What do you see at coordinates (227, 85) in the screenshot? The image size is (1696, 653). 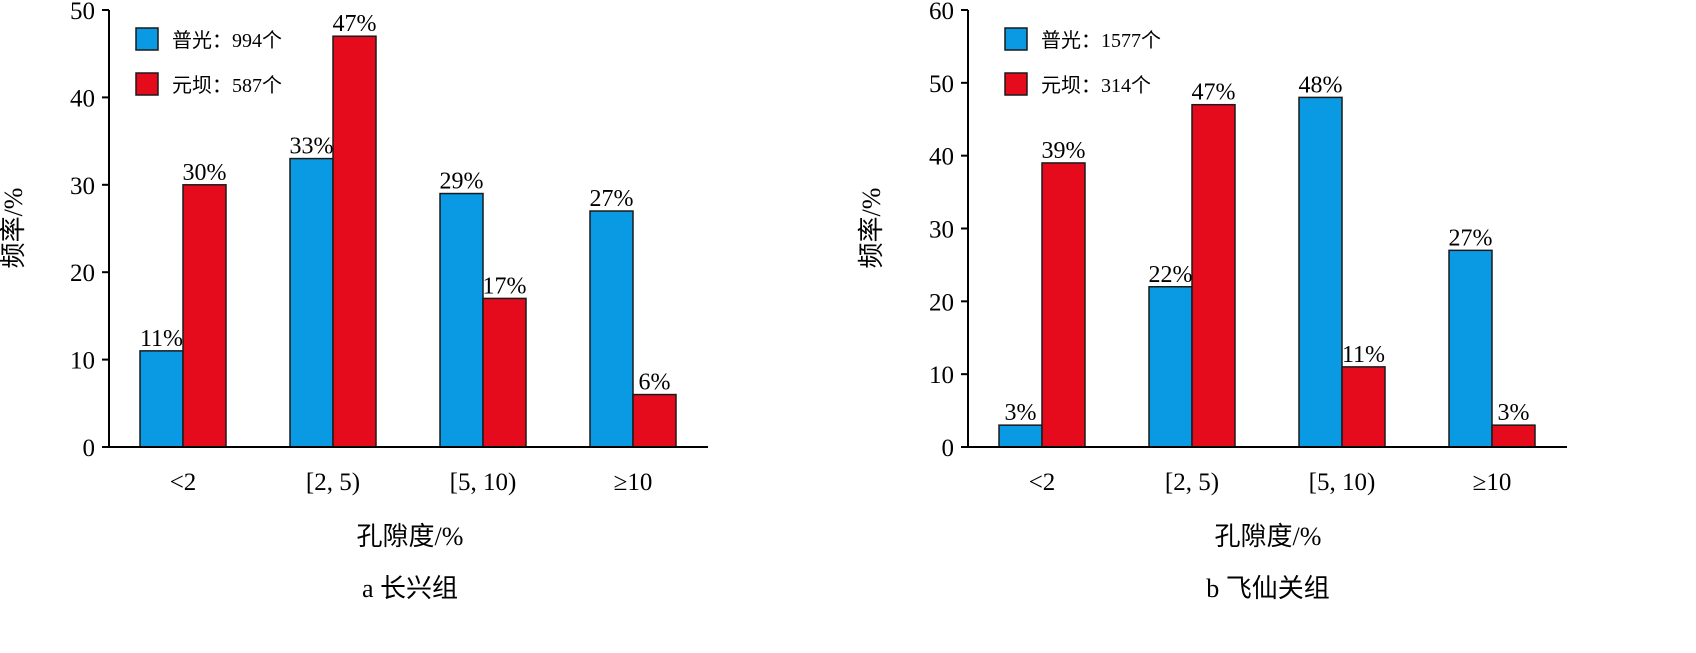 I see `legend-label: 元坝：587个` at bounding box center [227, 85].